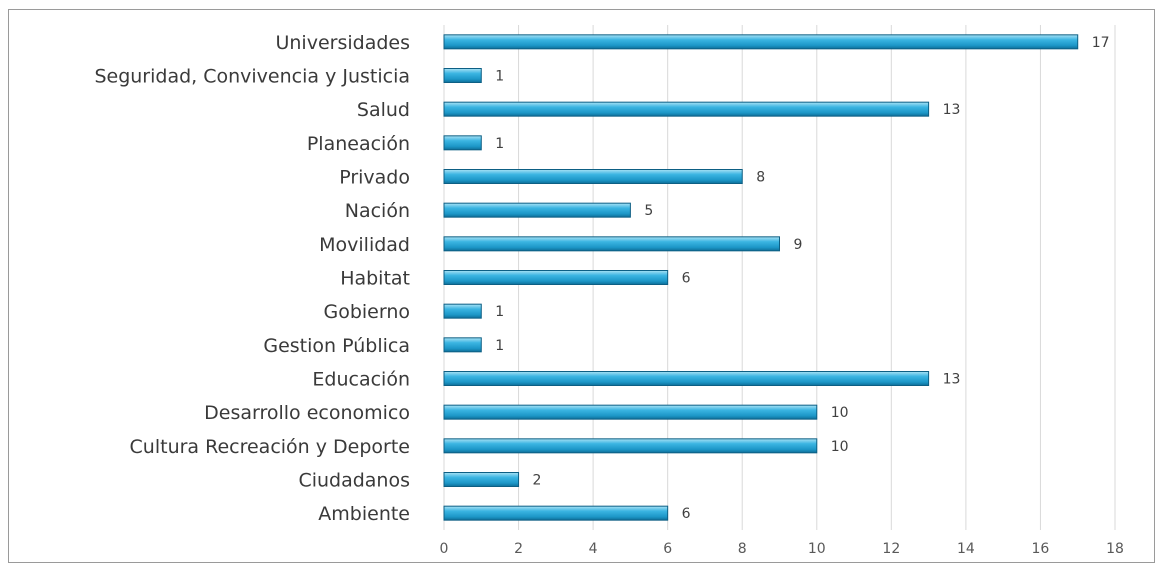 The image size is (1163, 571). What do you see at coordinates (1101, 43) in the screenshot?
I see `data-label: 17` at bounding box center [1101, 43].